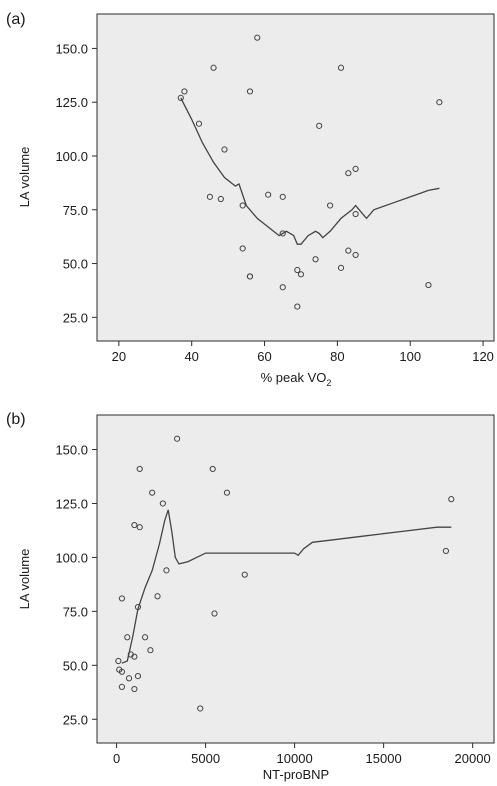 The width and height of the screenshot is (497, 786). What do you see at coordinates (337, 356) in the screenshot?
I see `panel-a-x-tick-label: 80` at bounding box center [337, 356].